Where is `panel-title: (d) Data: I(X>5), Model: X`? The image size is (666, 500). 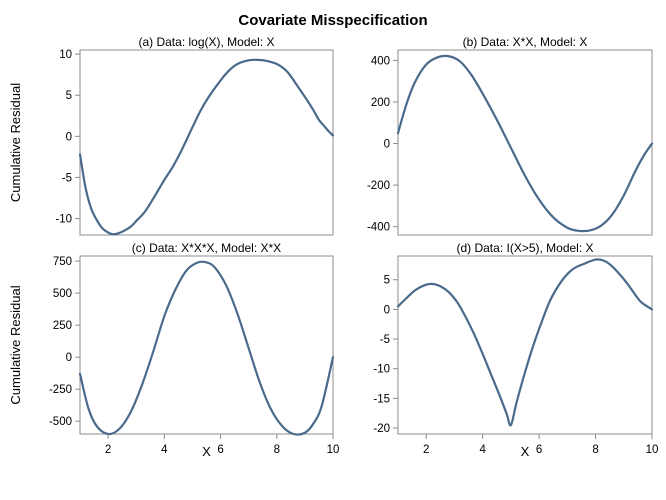
panel-title: (d) Data: I(X>5), Model: X is located at coordinates (524, 248).